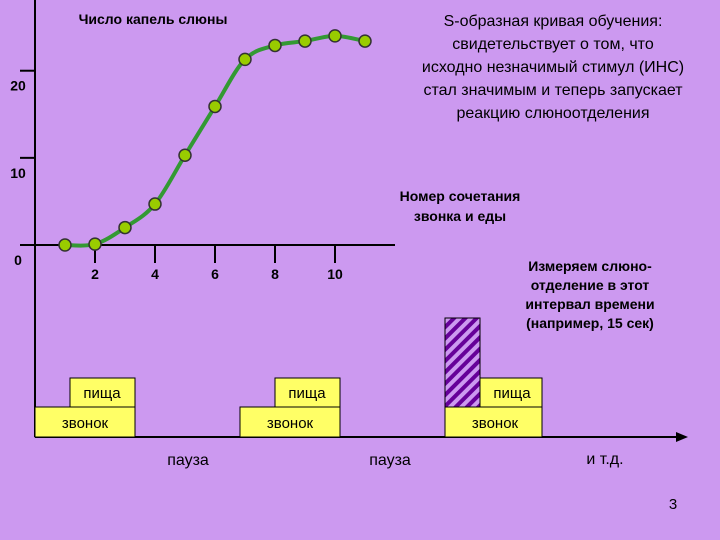  Describe the element at coordinates (682, 437) in the screenshot. I see `time-arrow` at that location.